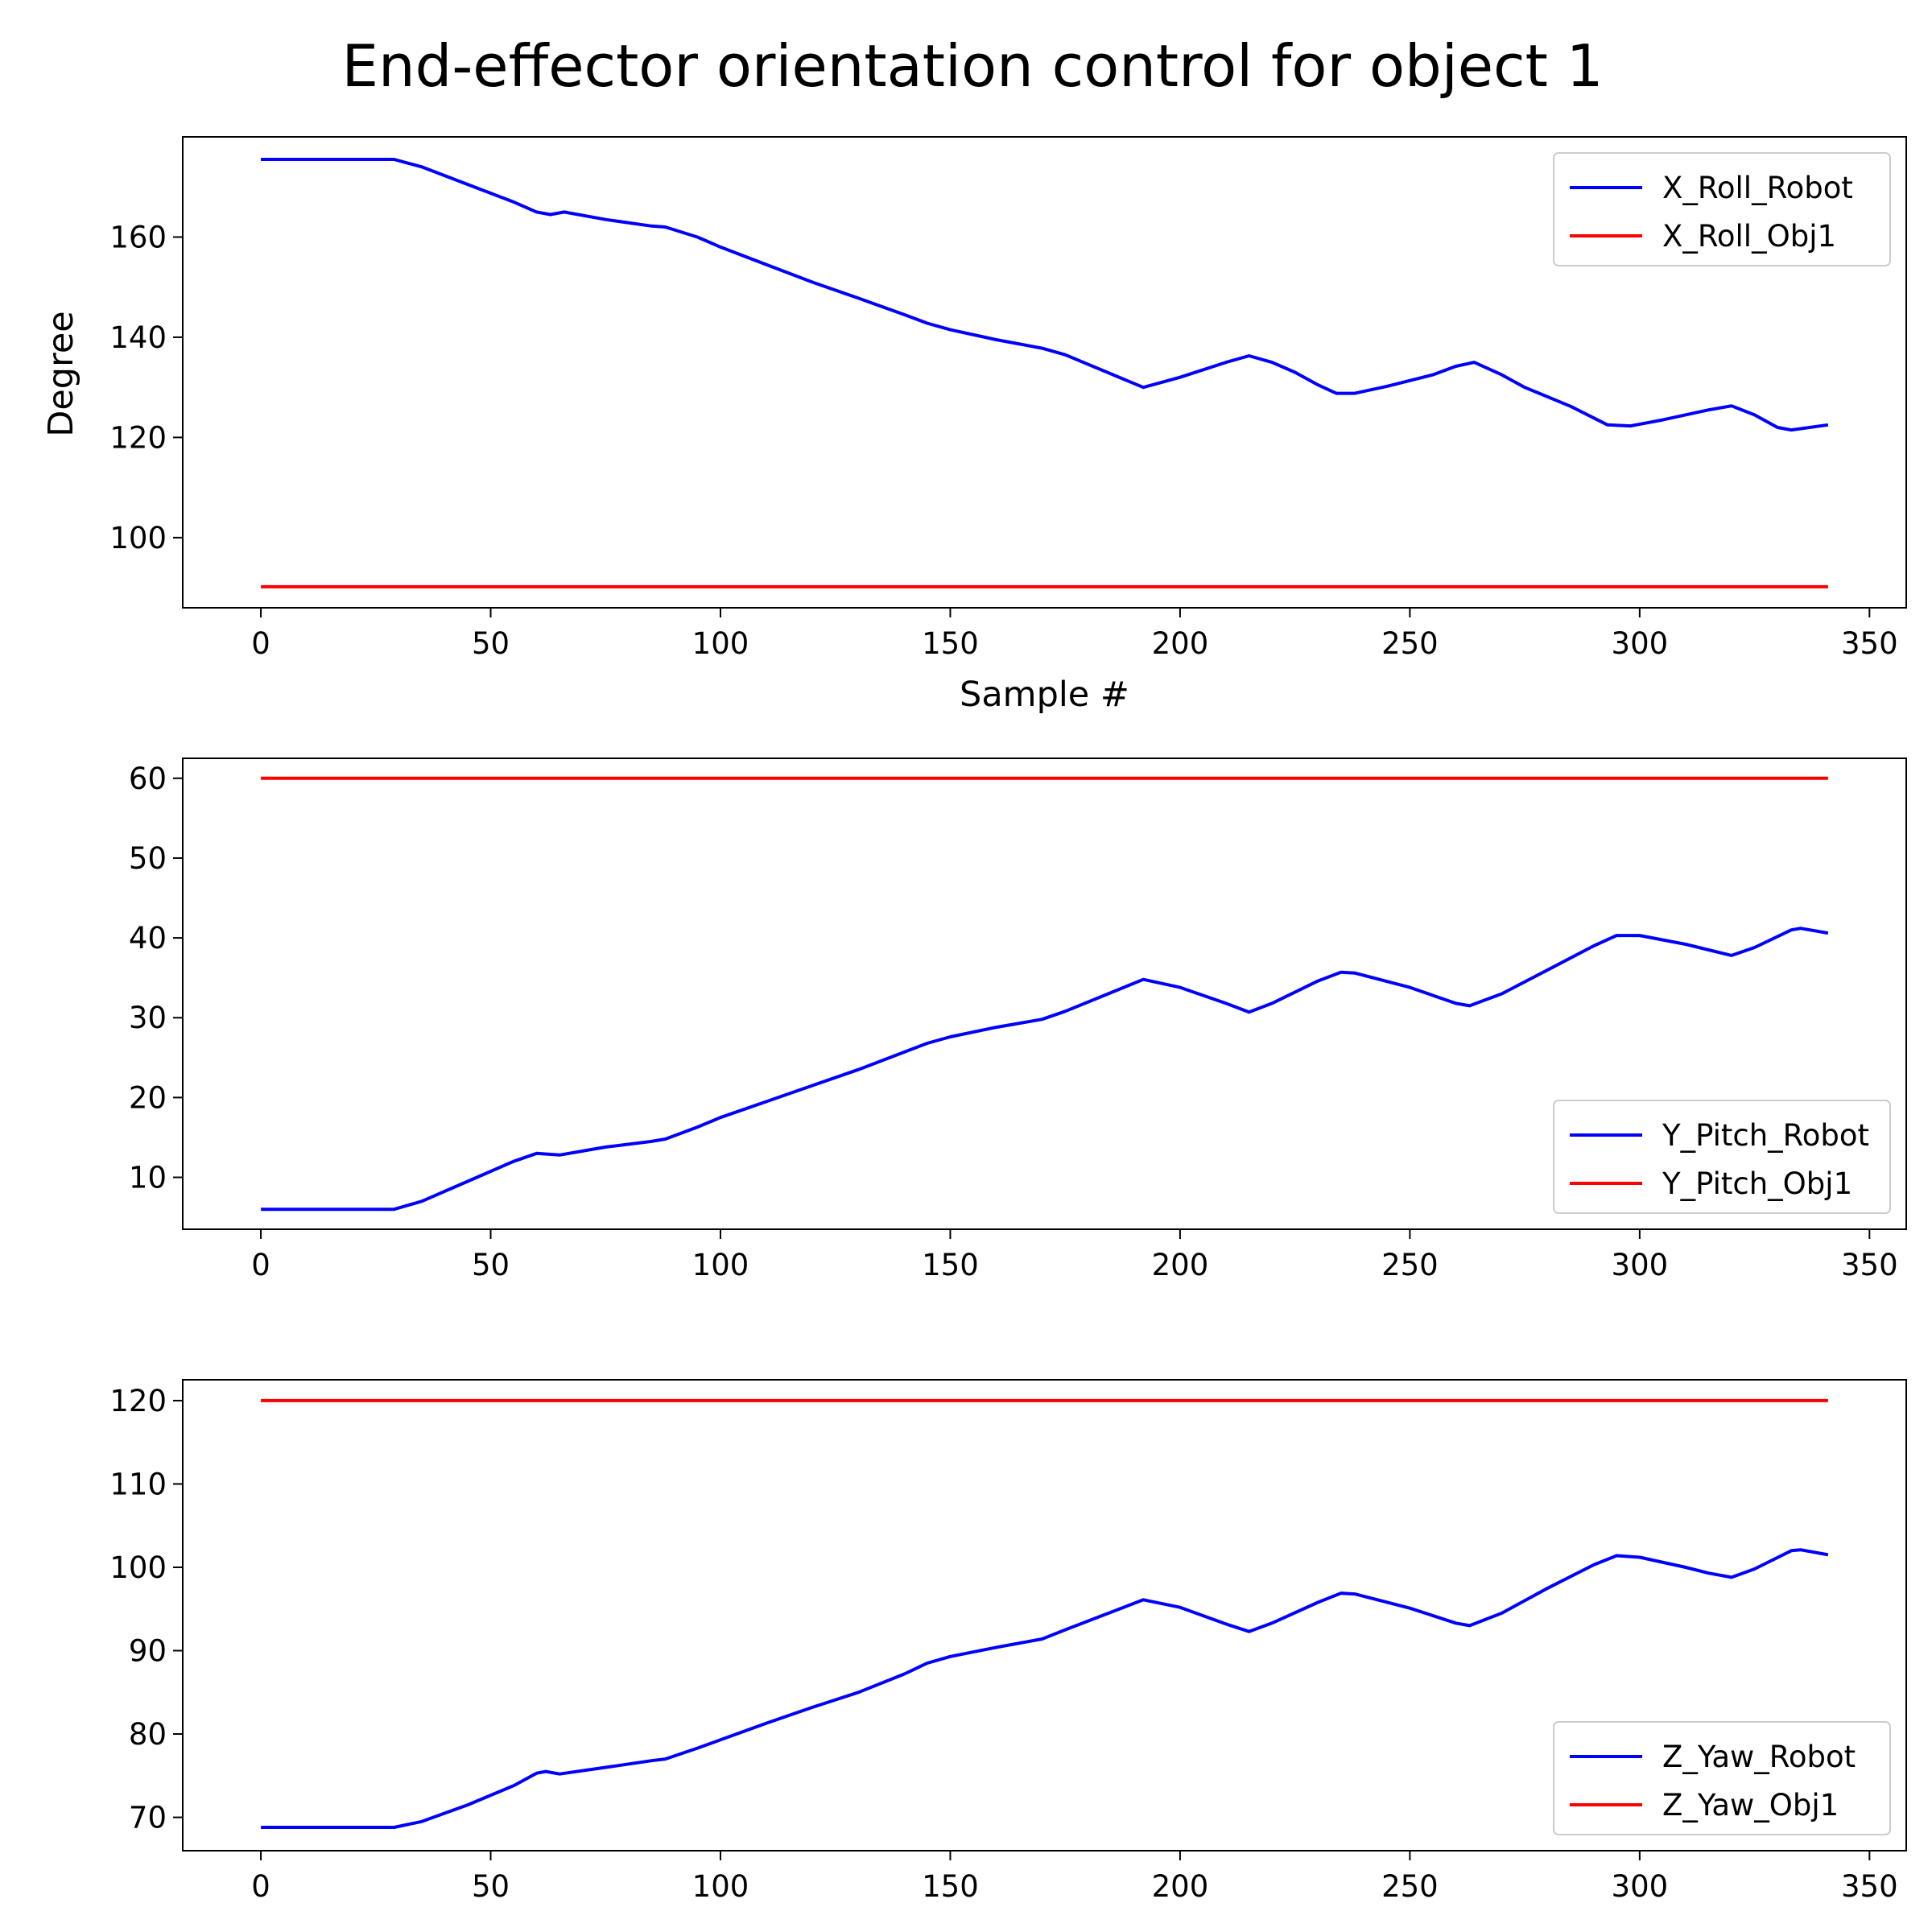  I want to click on y-tick-label: 60, so click(148, 779).